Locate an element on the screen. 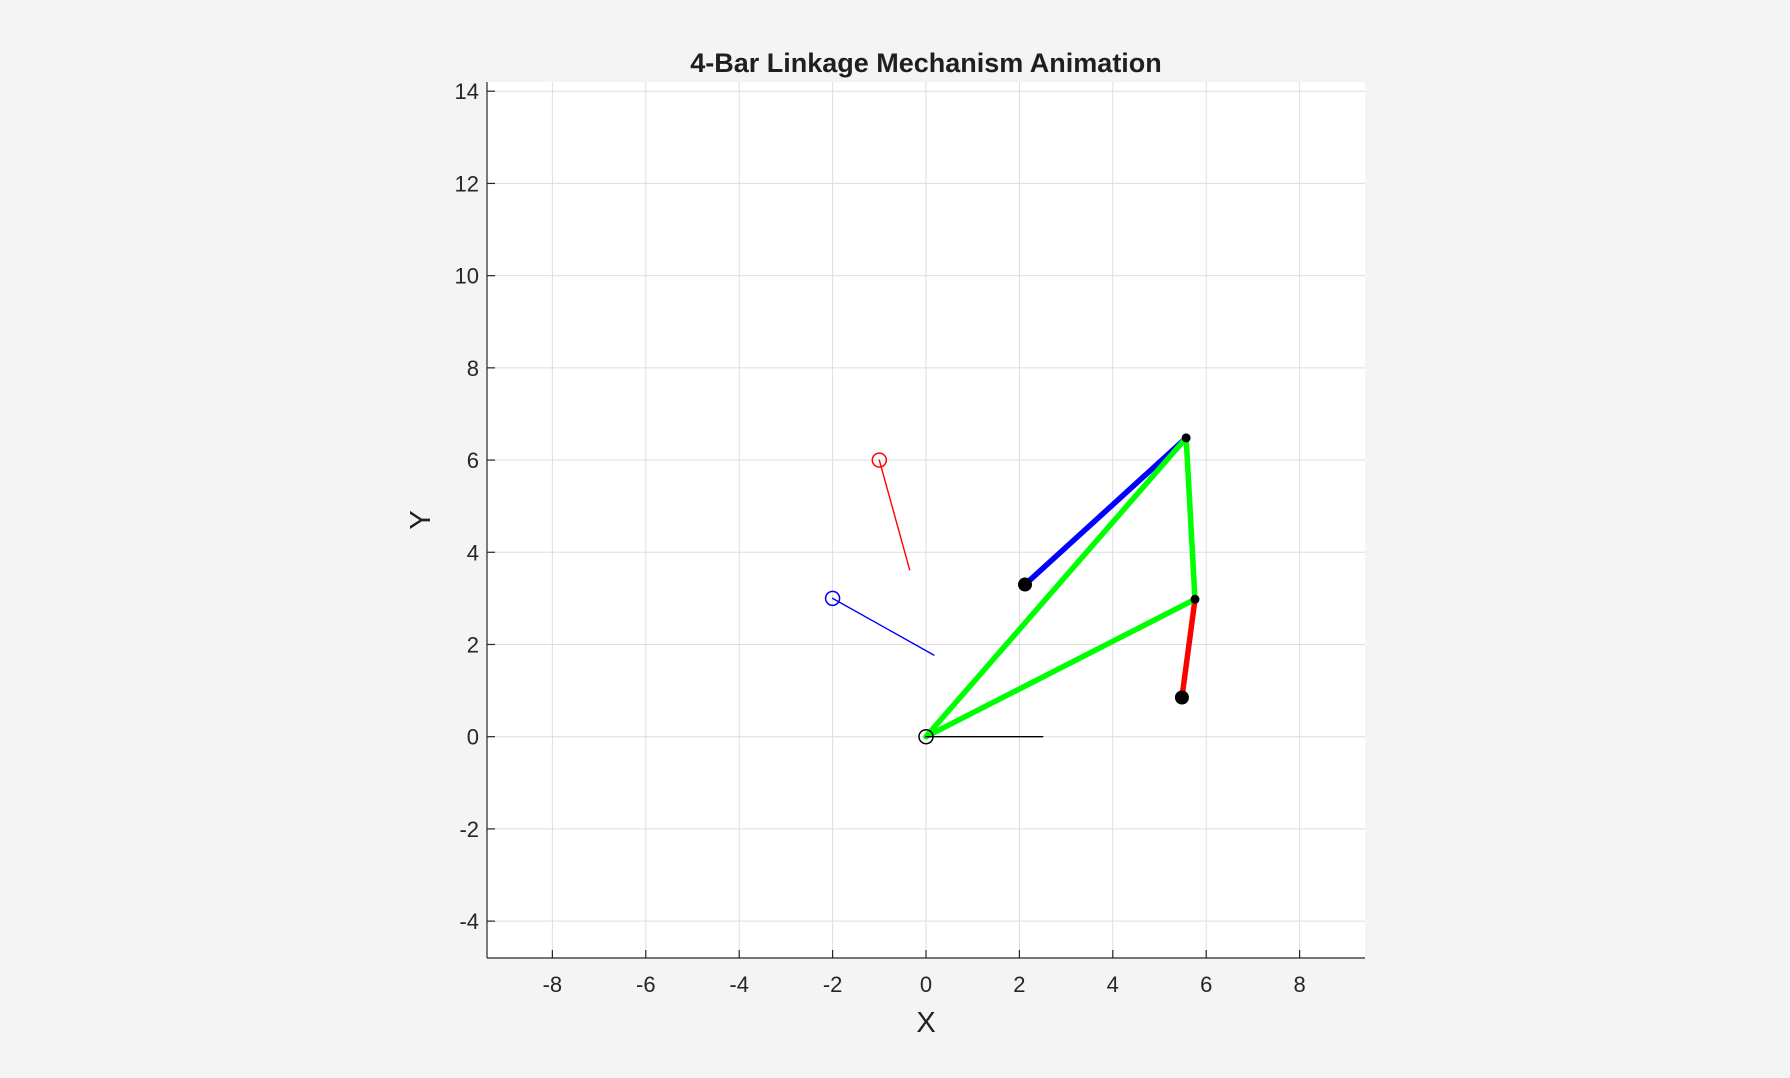 This screenshot has height=1078, width=1790. top-joint is located at coordinates (1186, 438).